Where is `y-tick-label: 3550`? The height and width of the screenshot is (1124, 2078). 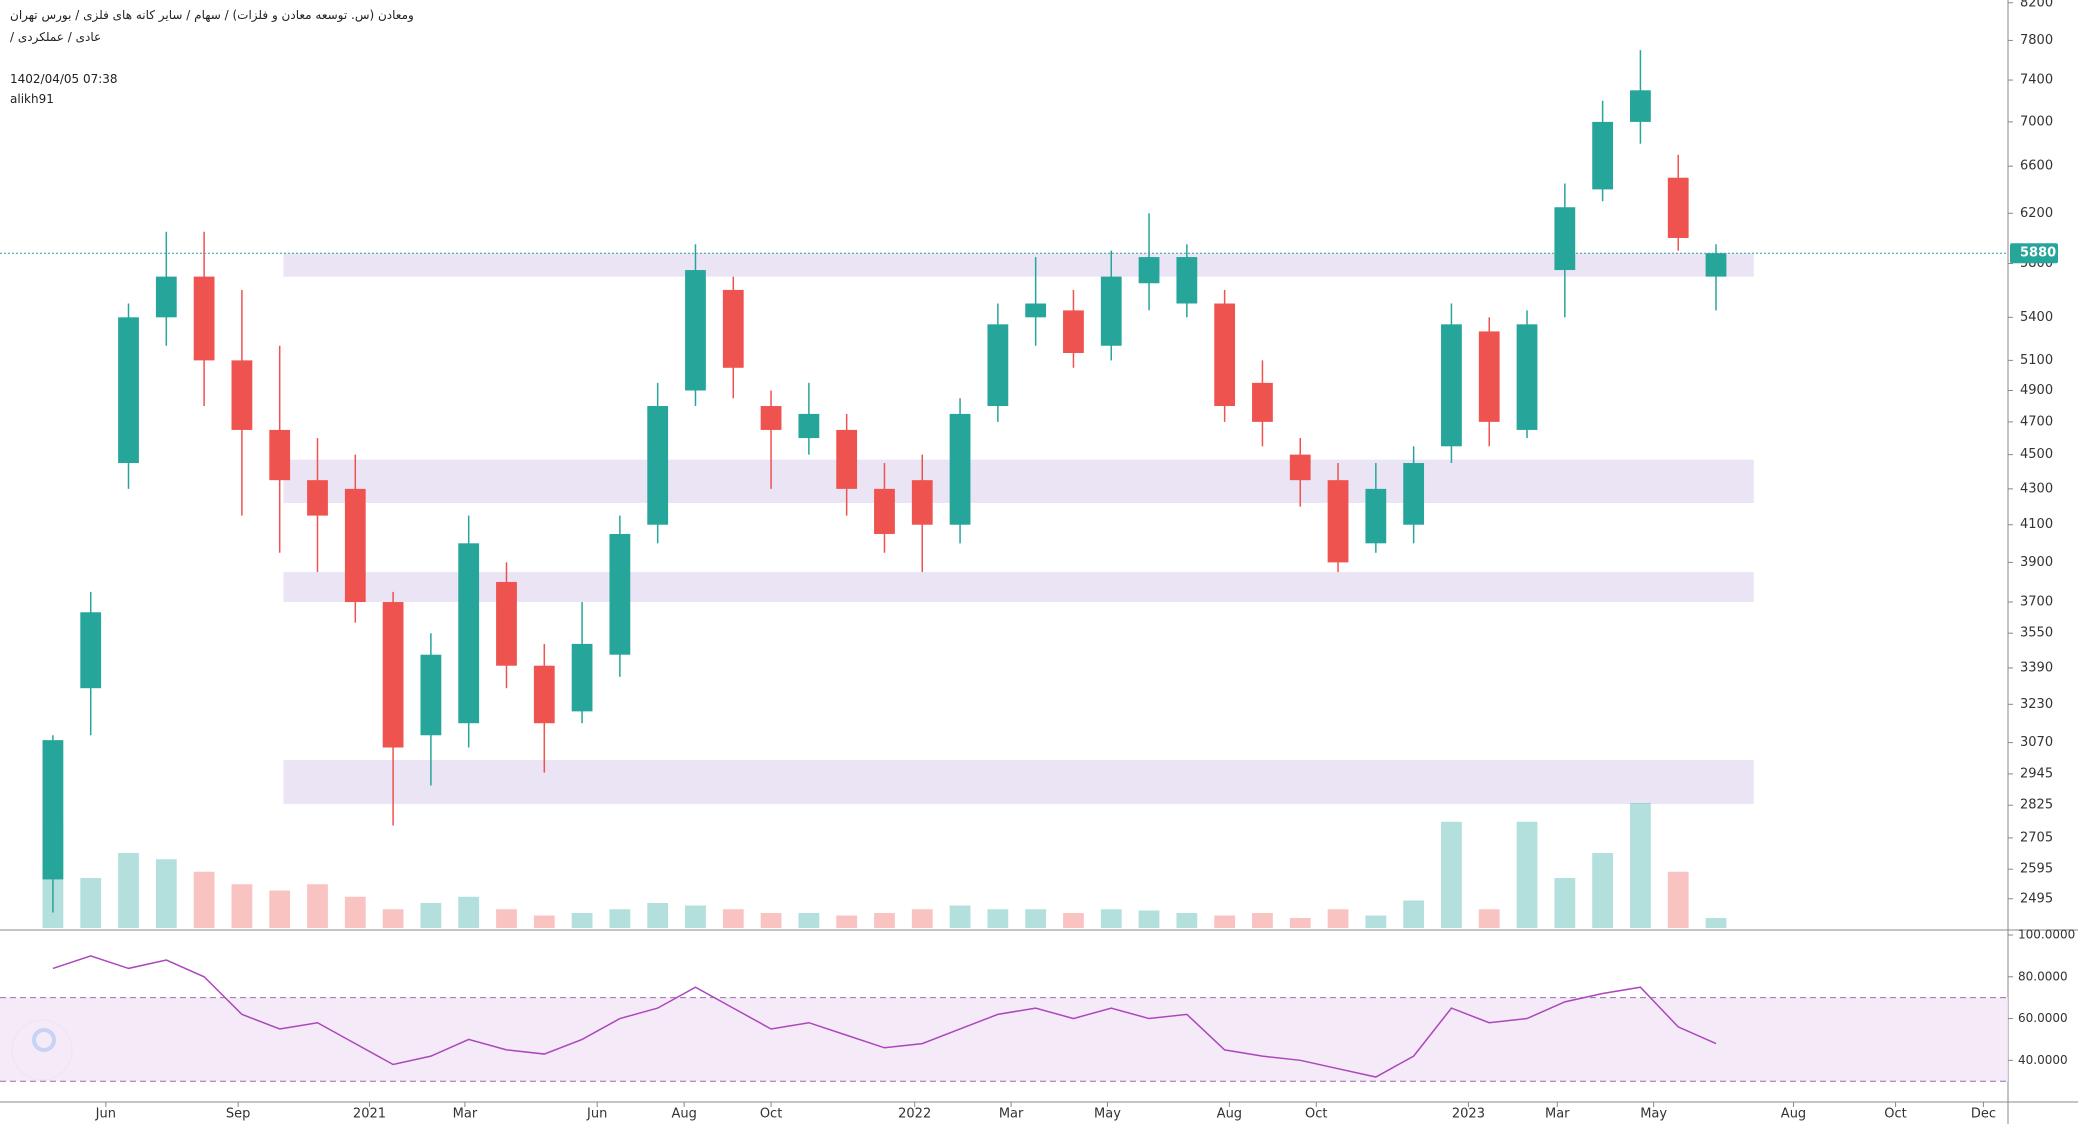
y-tick-label: 3550 is located at coordinates (2036, 633).